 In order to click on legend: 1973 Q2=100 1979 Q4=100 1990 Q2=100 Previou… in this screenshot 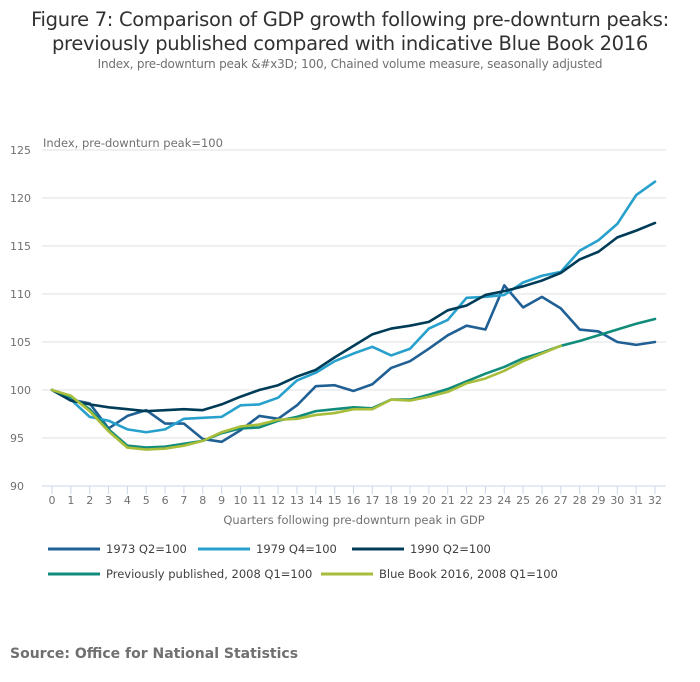, I will do `click(303, 561)`.